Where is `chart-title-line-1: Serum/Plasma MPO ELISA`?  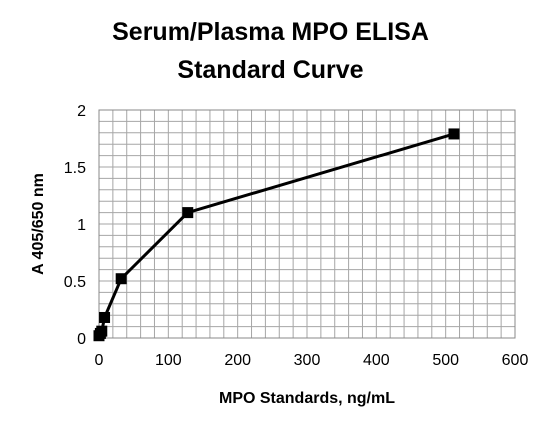
chart-title-line-1: Serum/Plasma MPO ELISA is located at coordinates (270, 32).